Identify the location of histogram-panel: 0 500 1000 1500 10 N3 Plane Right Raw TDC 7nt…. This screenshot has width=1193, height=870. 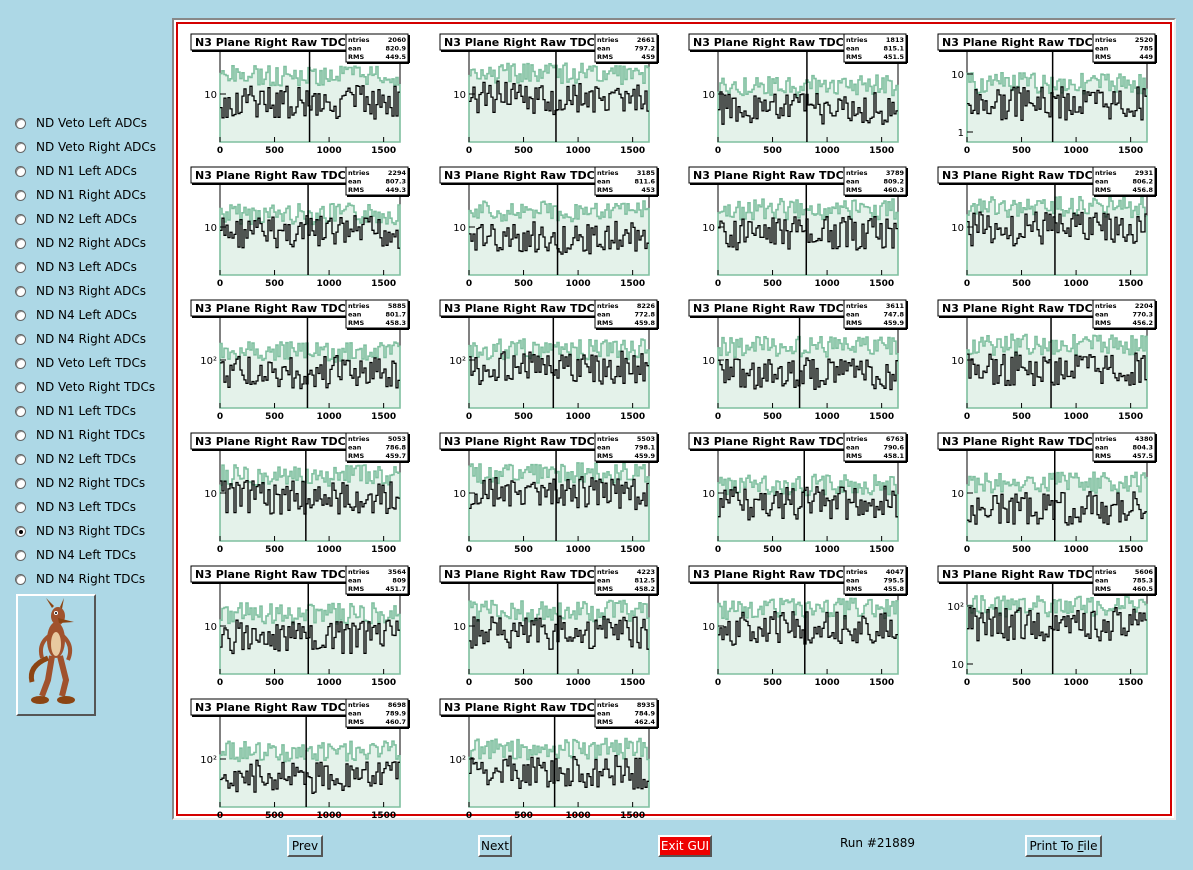
(1047, 227).